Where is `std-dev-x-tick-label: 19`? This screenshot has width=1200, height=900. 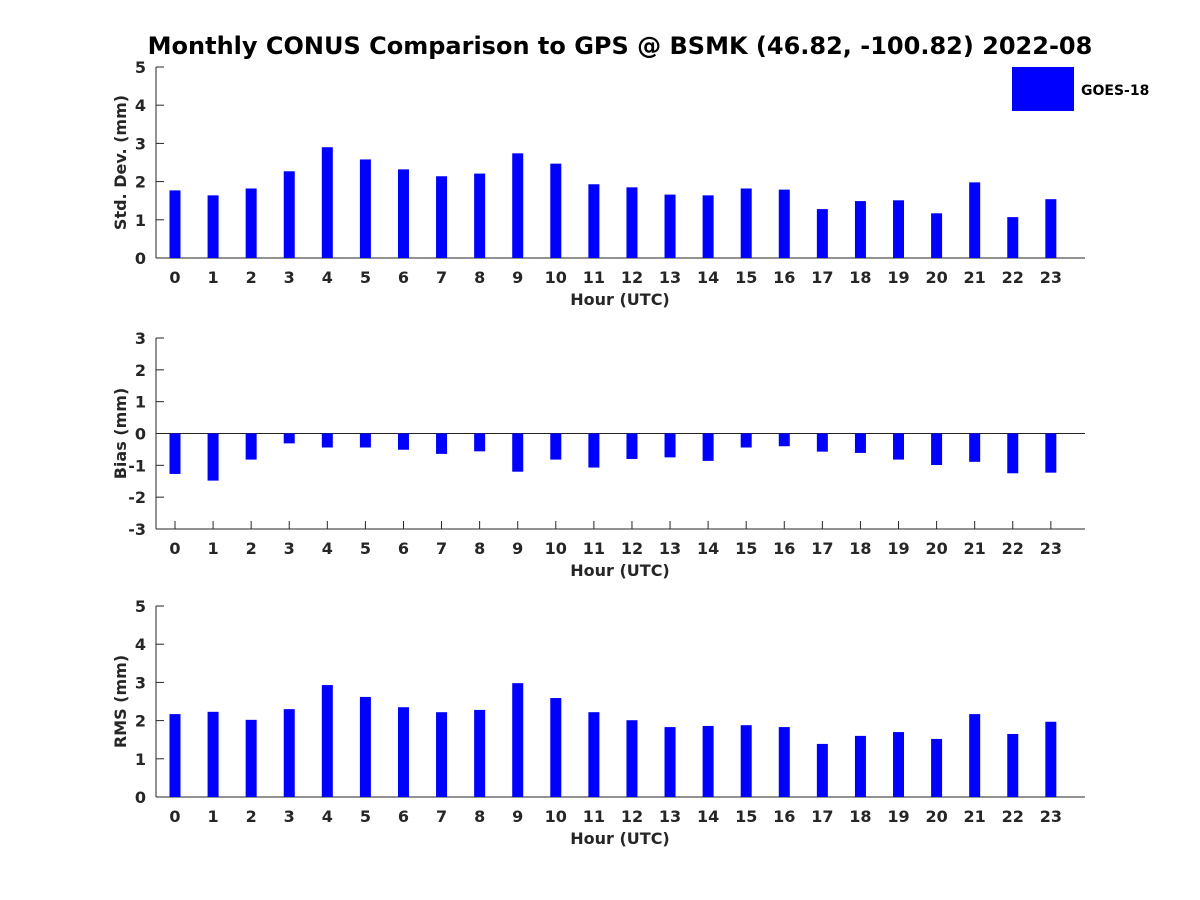
std-dev-x-tick-label: 19 is located at coordinates (898, 277).